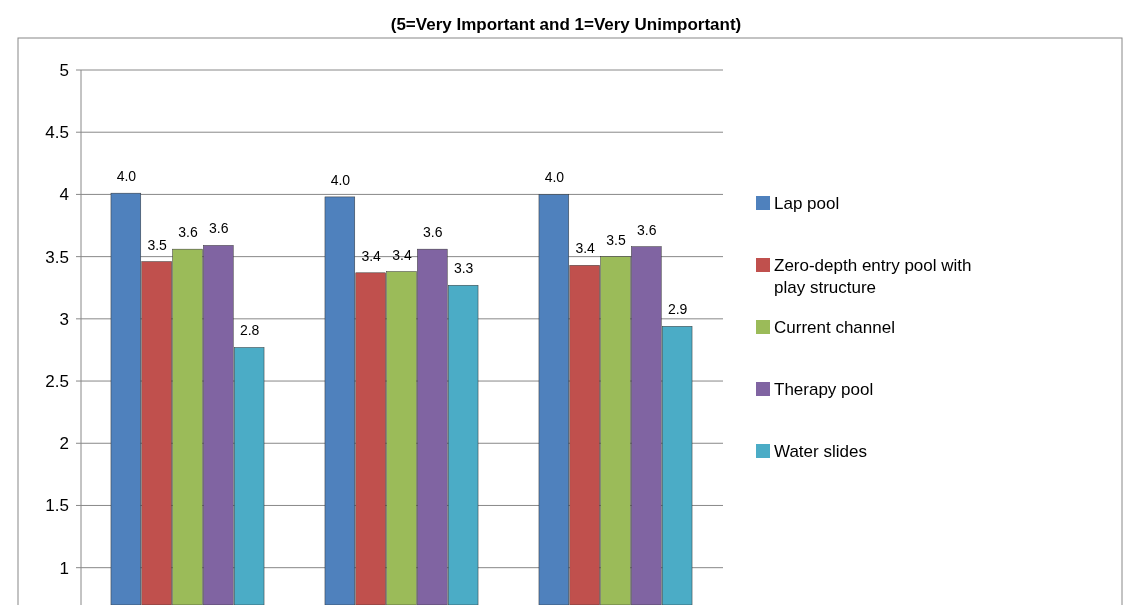  What do you see at coordinates (566, 24) in the screenshot?
I see `chart-title: (5=Very Important and 1=Very Unimportant)` at bounding box center [566, 24].